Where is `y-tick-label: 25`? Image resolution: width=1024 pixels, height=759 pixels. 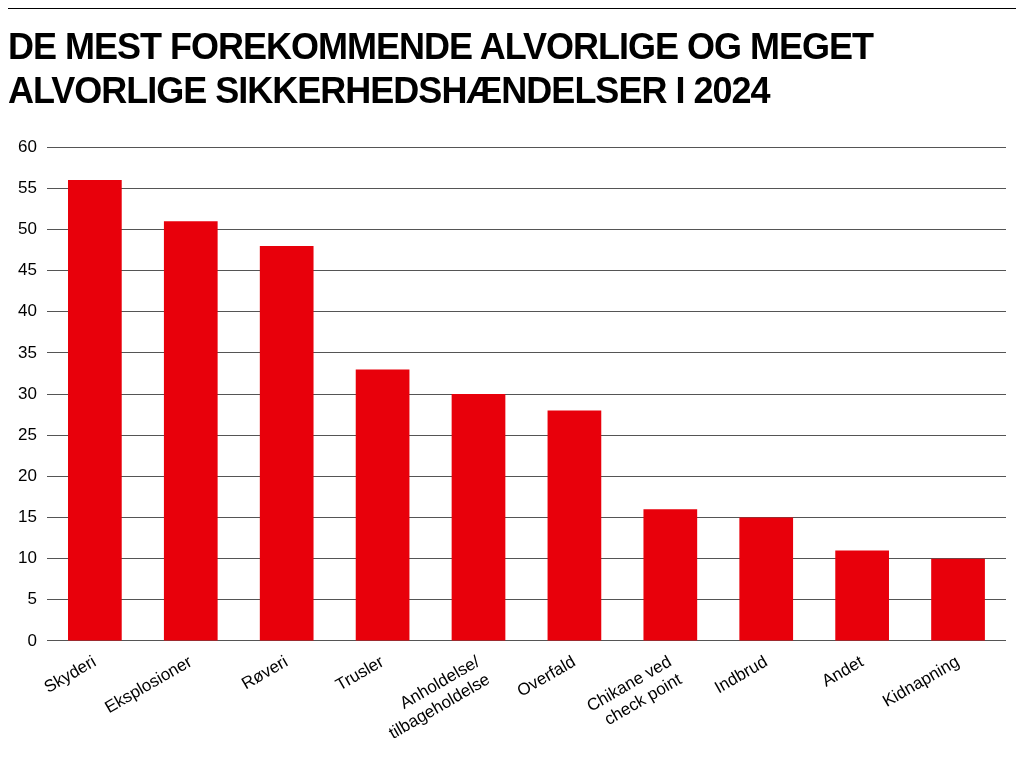
y-tick-label: 25 is located at coordinates (27, 434).